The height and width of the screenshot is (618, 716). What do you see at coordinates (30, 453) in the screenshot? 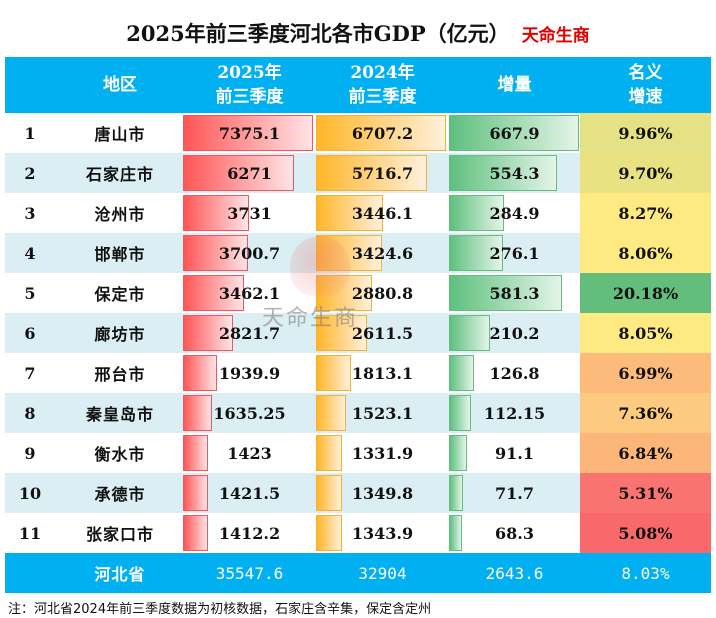
I see `rank: 9` at bounding box center [30, 453].